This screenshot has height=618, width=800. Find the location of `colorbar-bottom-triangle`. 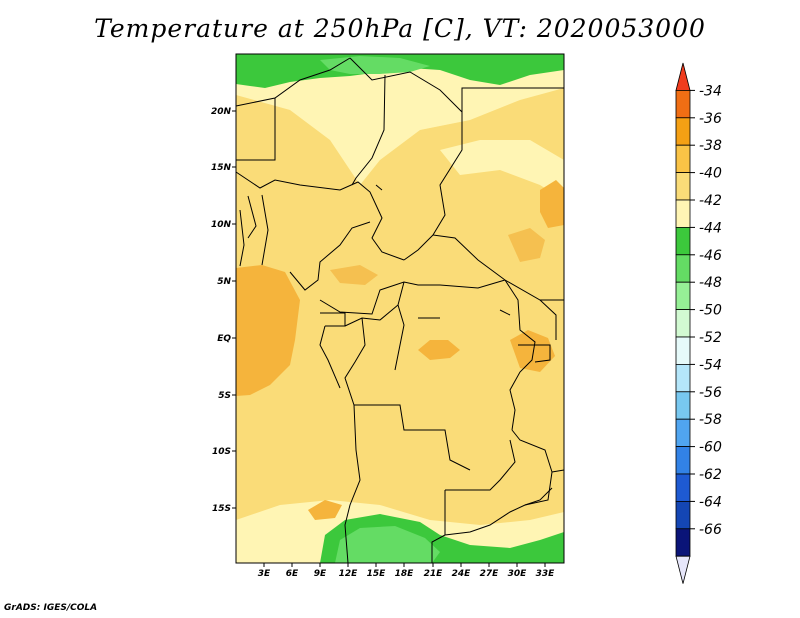

colorbar-bottom-triangle is located at coordinates (683, 569).